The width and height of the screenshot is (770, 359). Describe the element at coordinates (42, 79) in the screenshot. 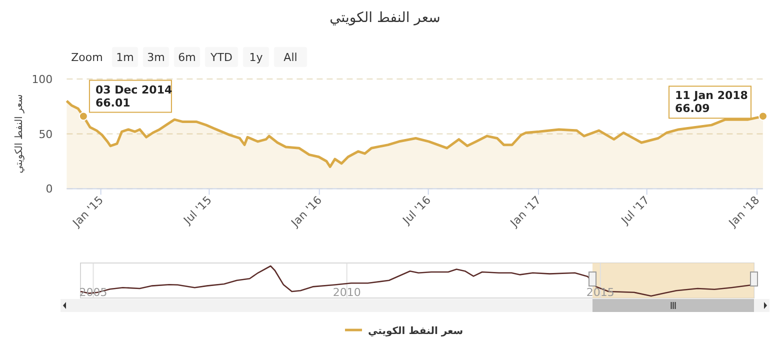

I see `y-tick-label: 100` at that location.